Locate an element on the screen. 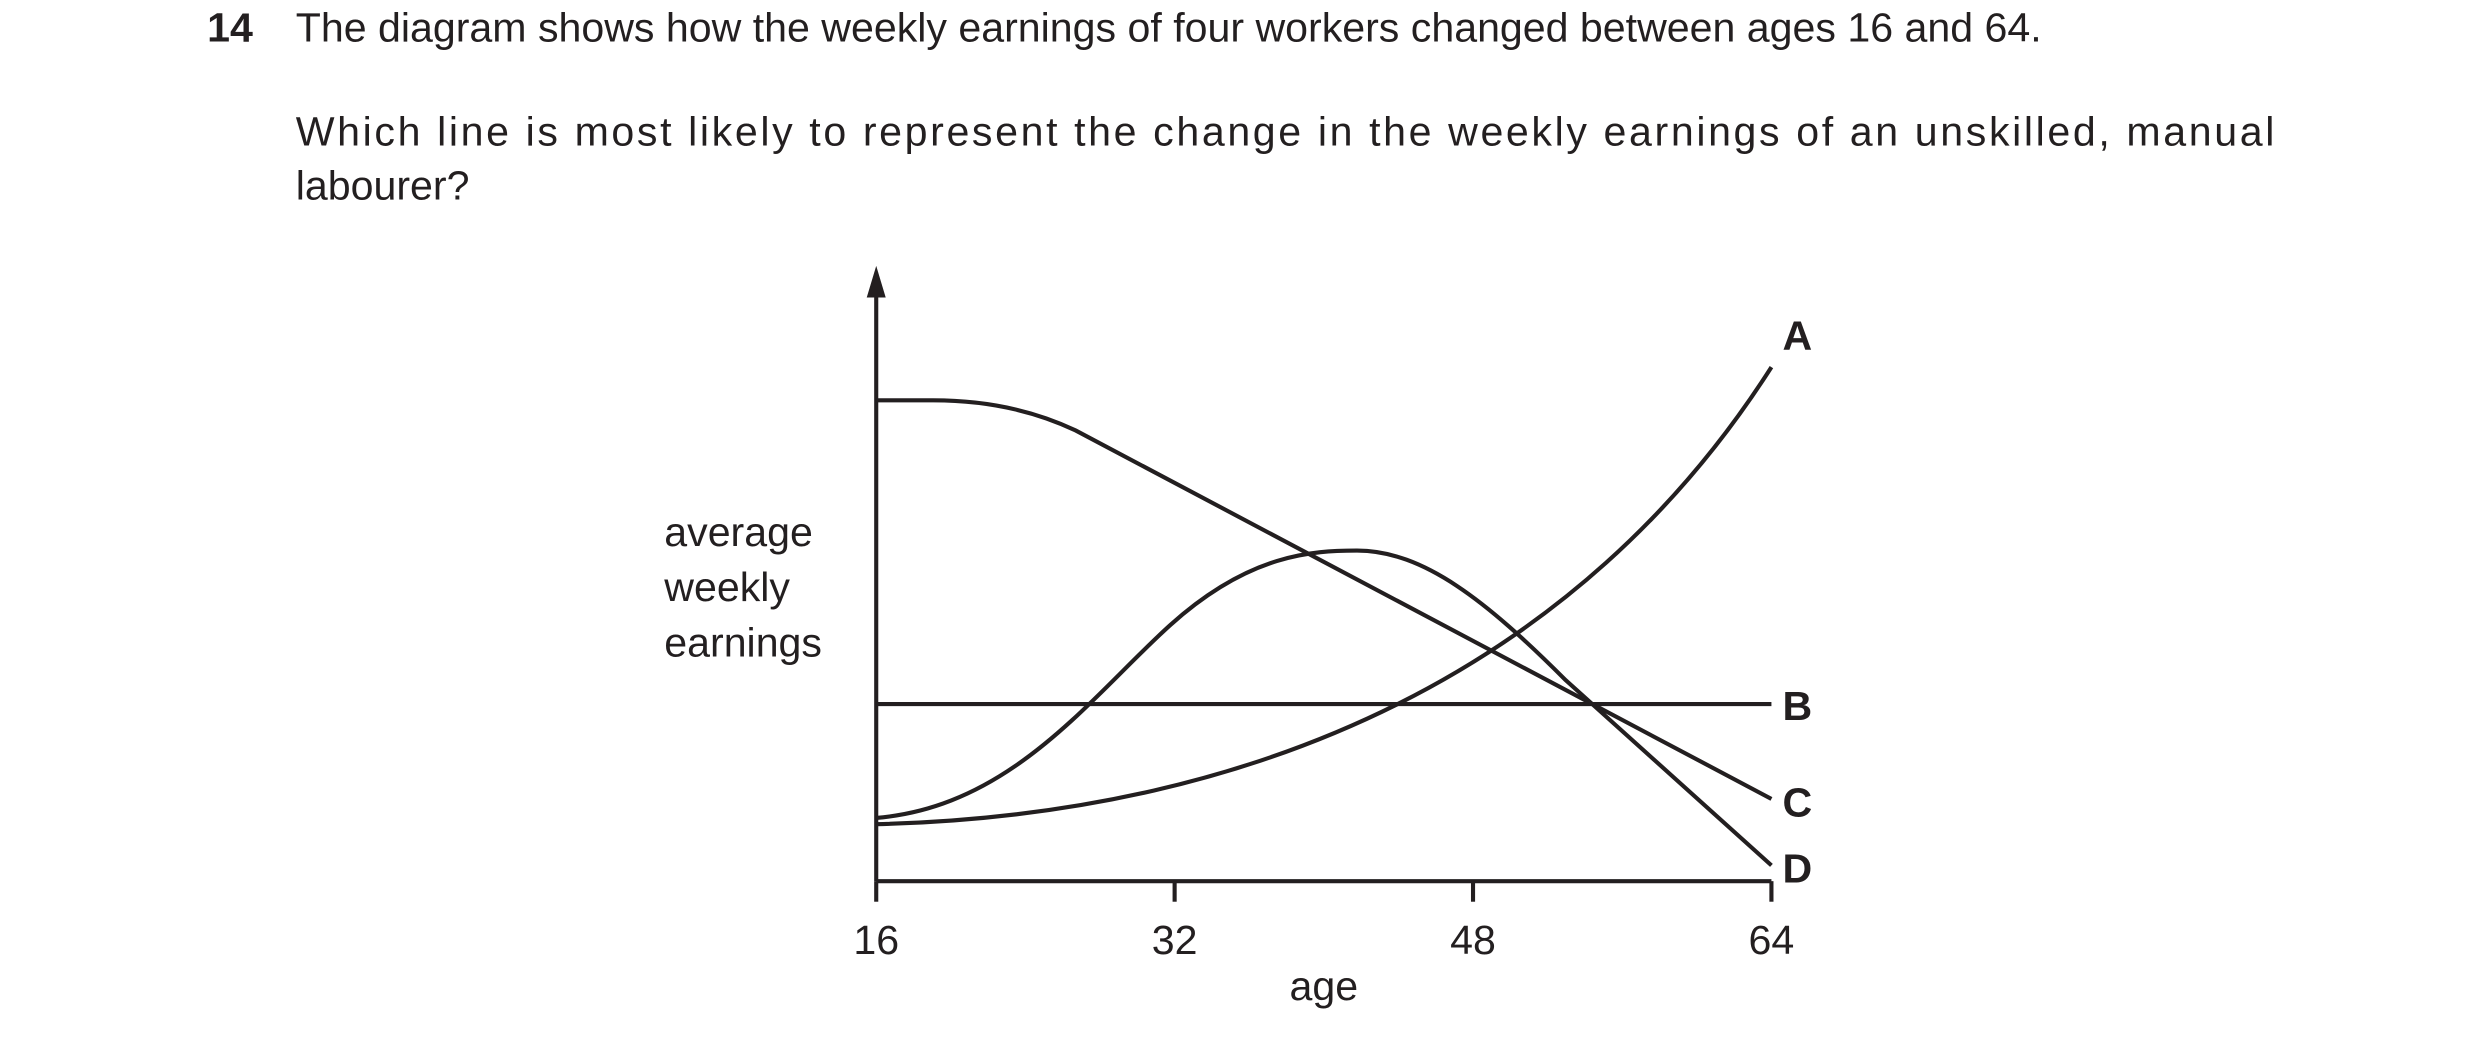 The width and height of the screenshot is (2480, 1049). line-label: A is located at coordinates (1798, 336).